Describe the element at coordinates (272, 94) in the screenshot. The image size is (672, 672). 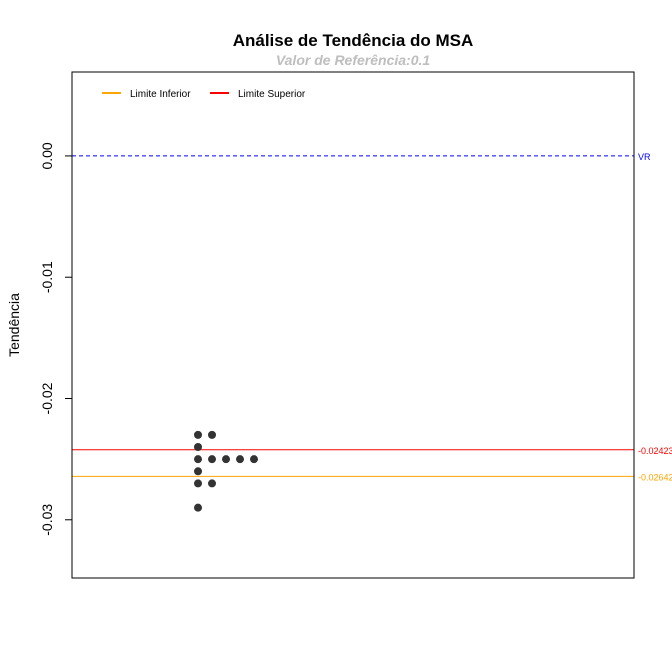
I see `legend-label-superior: Limite Superior` at that location.